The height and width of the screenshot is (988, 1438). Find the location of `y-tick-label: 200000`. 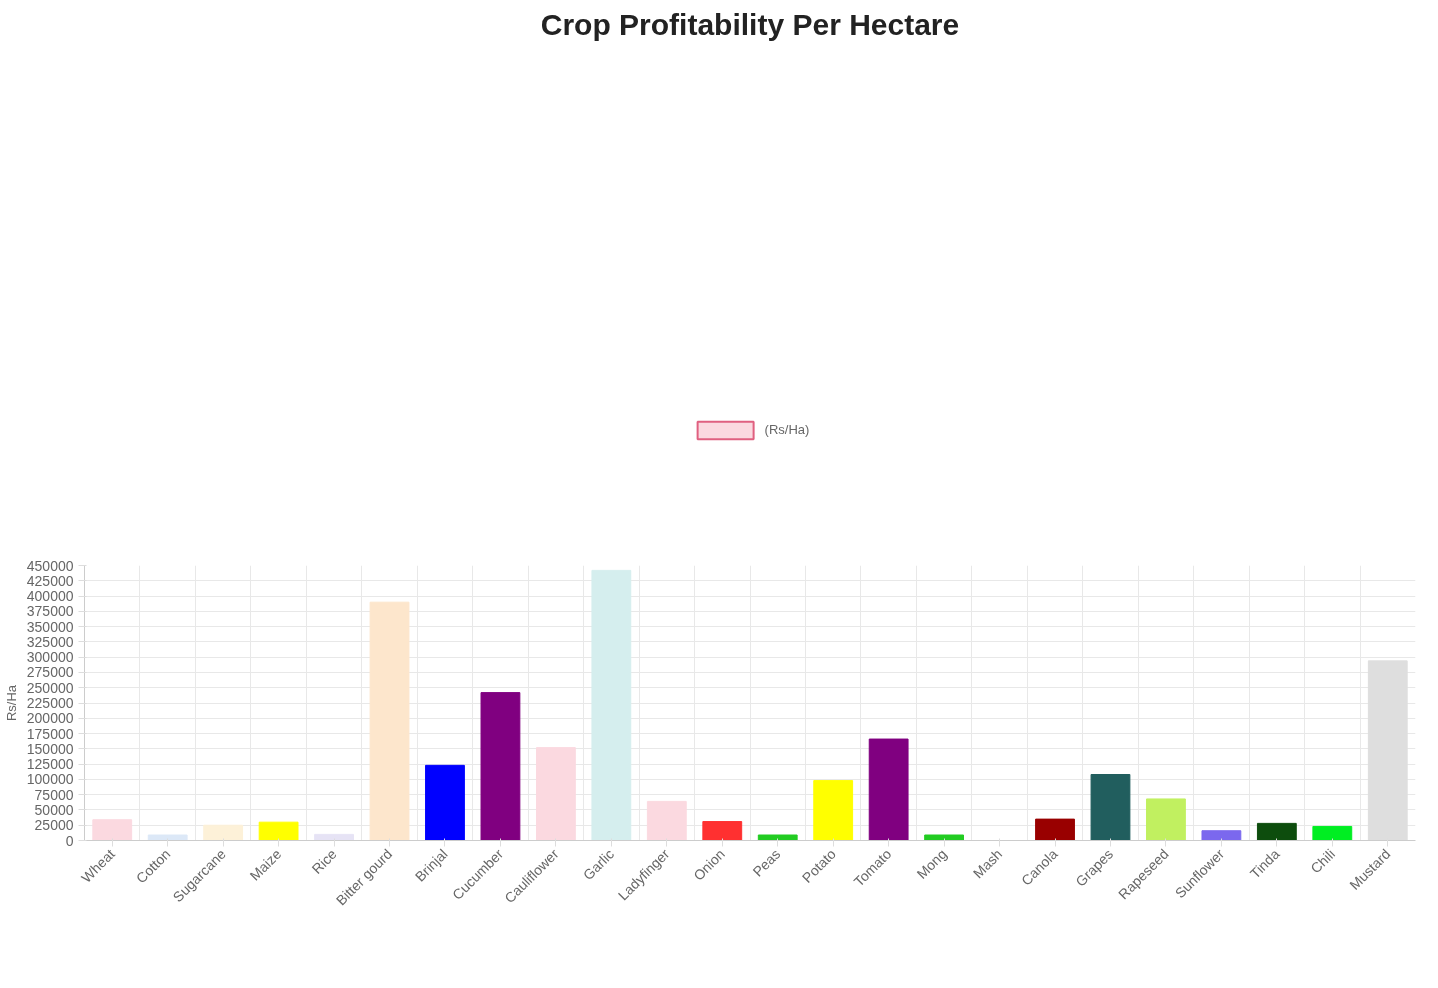

y-tick-label: 200000 is located at coordinates (50, 718).